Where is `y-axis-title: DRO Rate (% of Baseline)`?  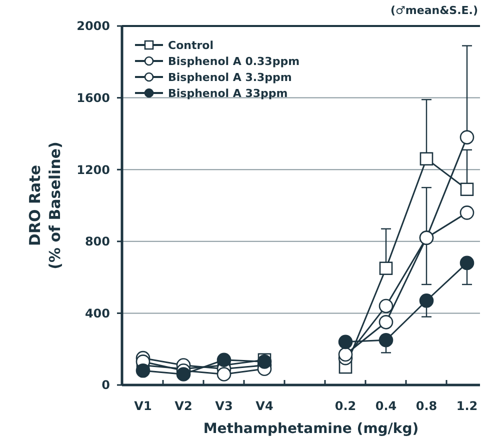 y-axis-title: DRO Rate (% of Baseline) is located at coordinates (45, 206).